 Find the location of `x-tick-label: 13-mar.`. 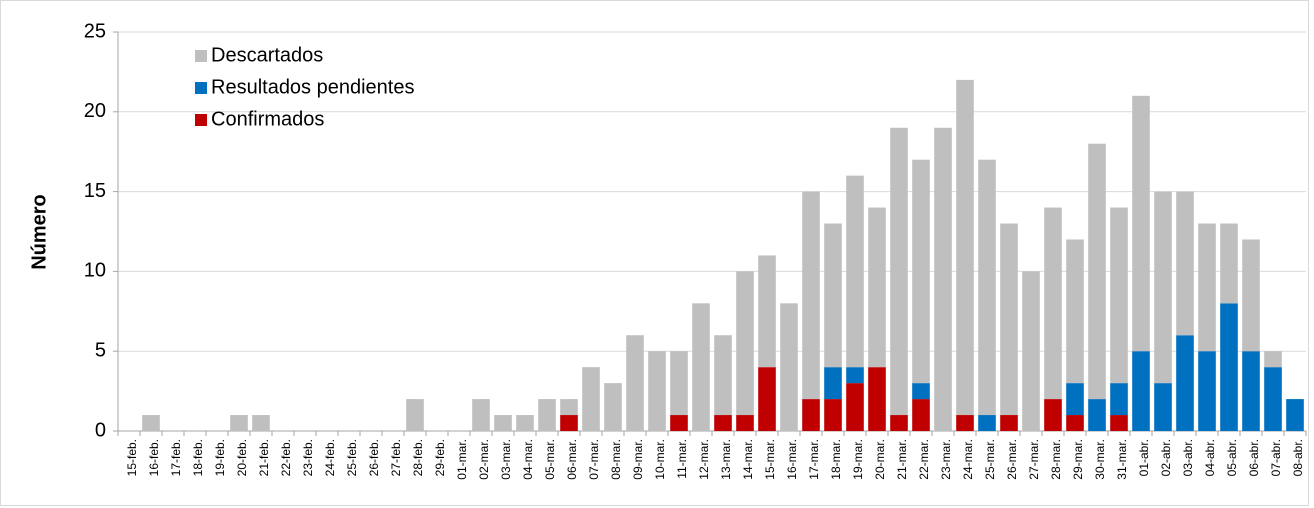

x-tick-label: 13-mar. is located at coordinates (726, 459).